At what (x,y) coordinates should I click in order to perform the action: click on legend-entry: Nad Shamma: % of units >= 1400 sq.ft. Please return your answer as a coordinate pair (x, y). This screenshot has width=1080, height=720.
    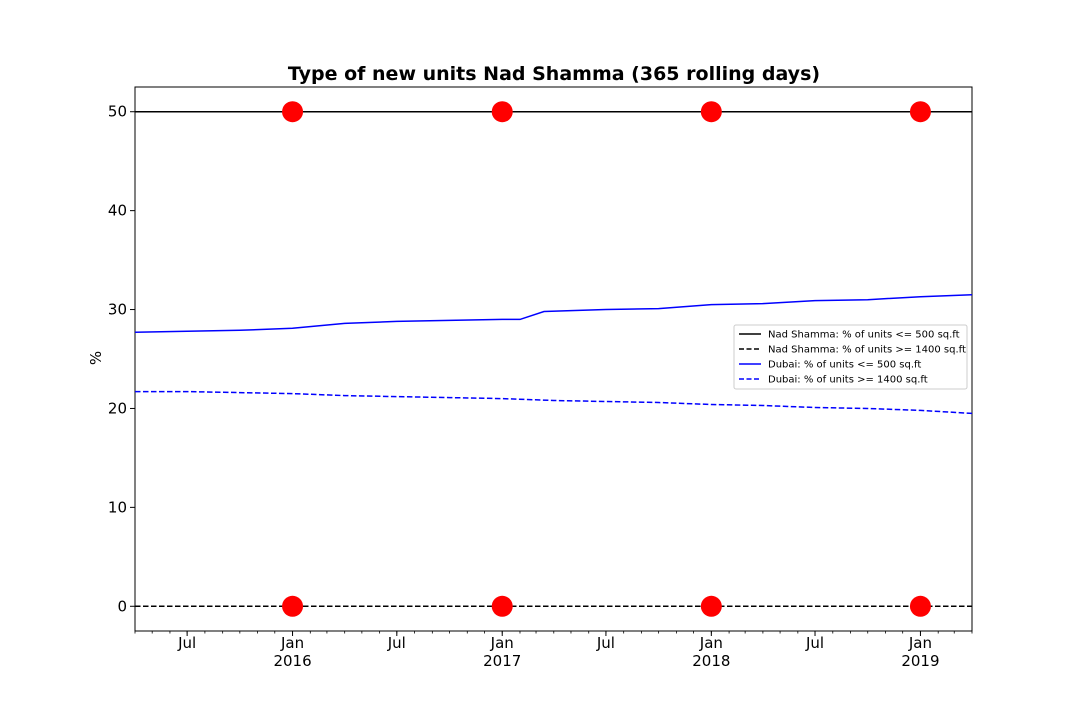
    Looking at the image, I should click on (867, 350).